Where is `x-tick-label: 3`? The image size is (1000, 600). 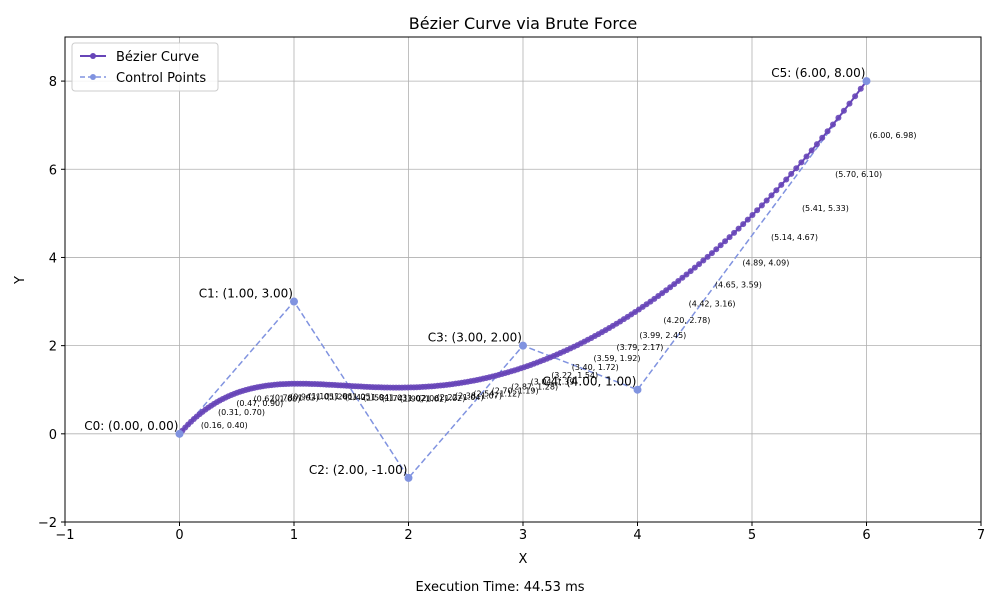 x-tick-label: 3 is located at coordinates (523, 535).